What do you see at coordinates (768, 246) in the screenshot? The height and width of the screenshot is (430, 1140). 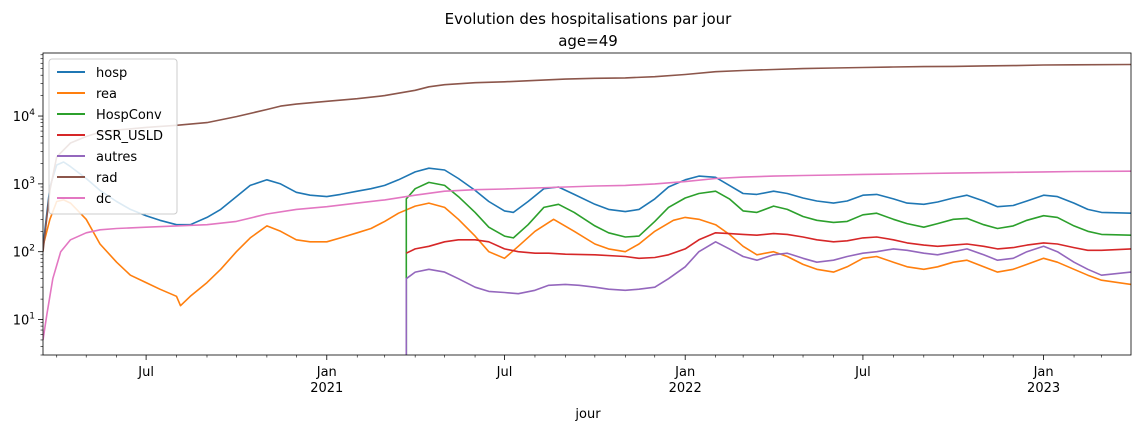 I see `series-line-ssr-usld` at bounding box center [768, 246].